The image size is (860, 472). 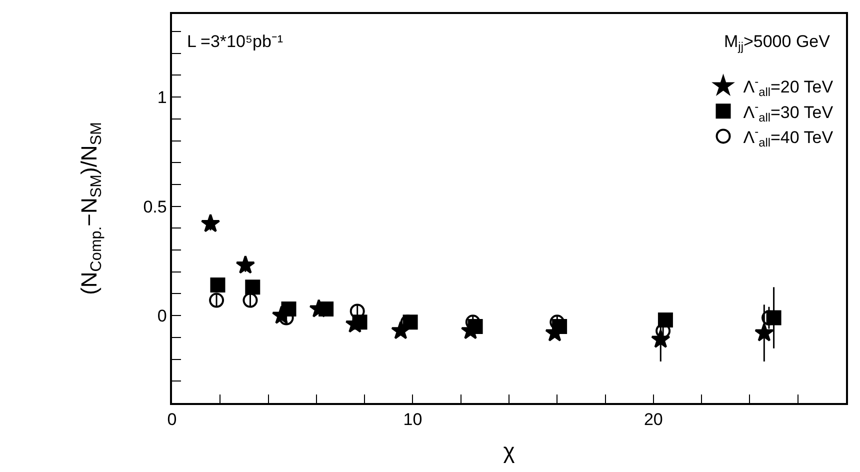 I want to click on y-tick-label: 0.5, so click(x=155, y=206).